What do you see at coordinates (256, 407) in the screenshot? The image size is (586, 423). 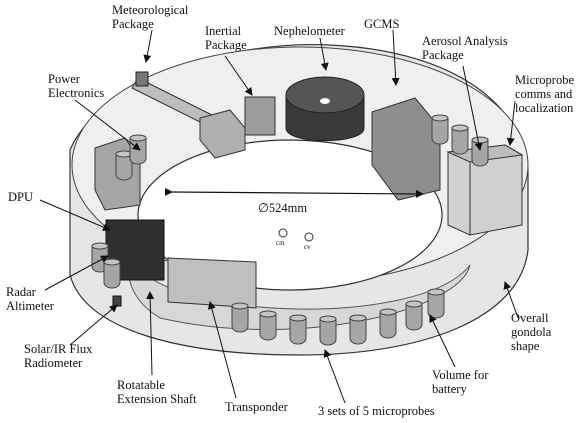 I see `label-transponder: Transponder` at bounding box center [256, 407].